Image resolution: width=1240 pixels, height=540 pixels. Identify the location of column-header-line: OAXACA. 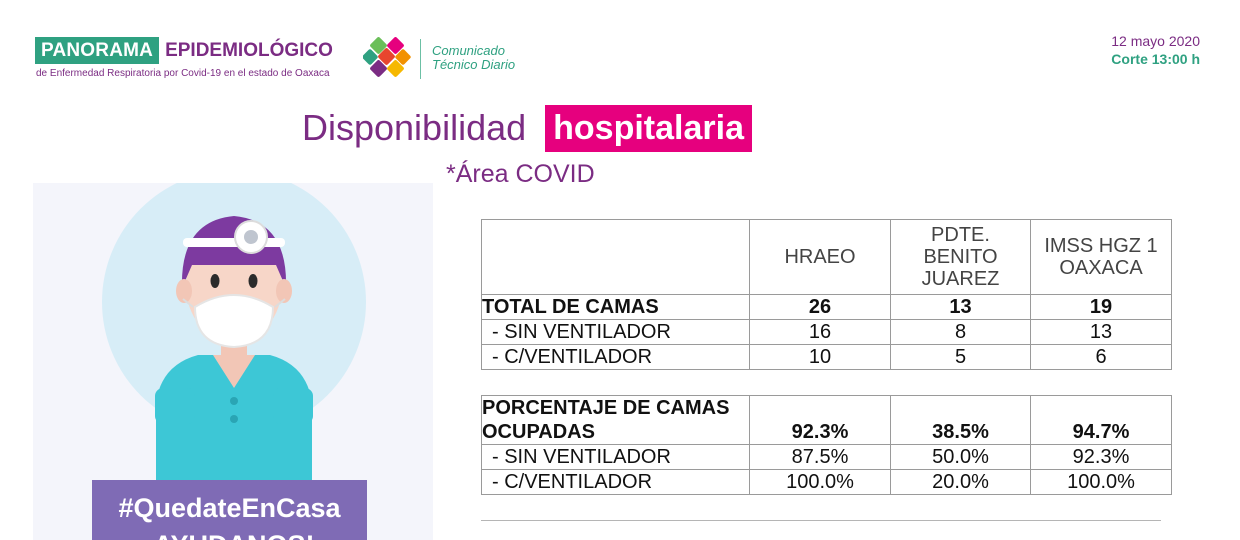
(1101, 268).